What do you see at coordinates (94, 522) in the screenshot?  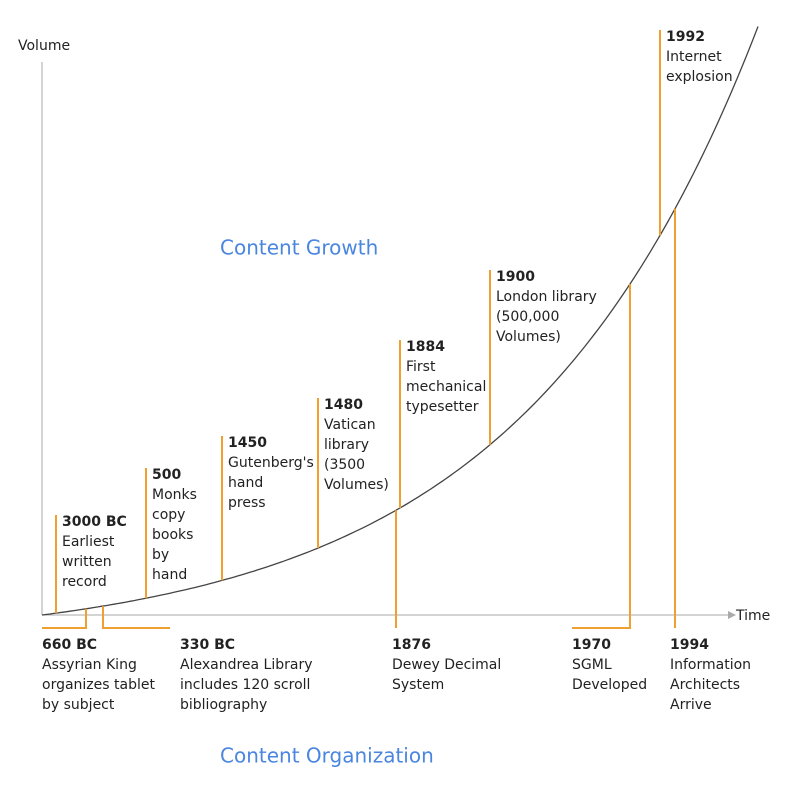 I see `event-year: 3000 BC` at bounding box center [94, 522].